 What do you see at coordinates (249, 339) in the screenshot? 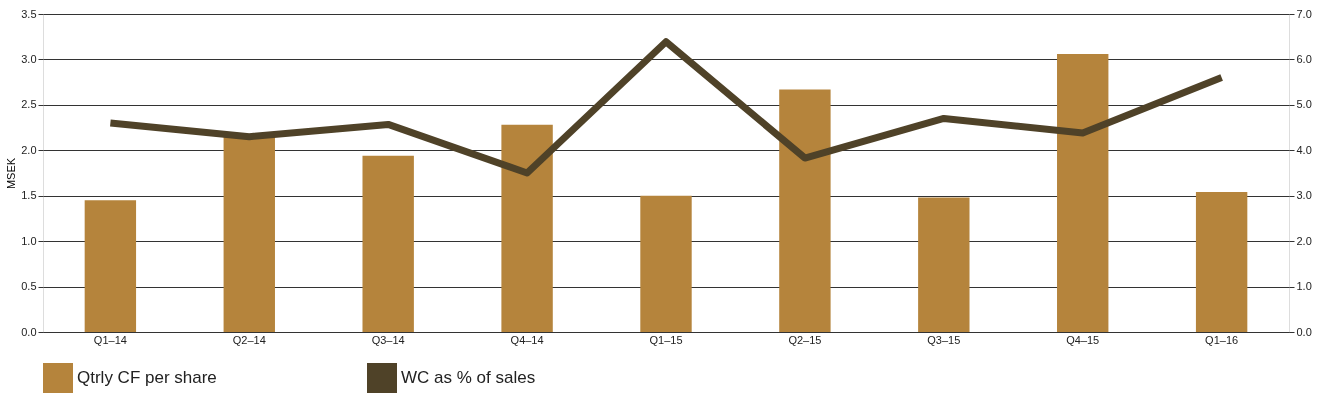
I see `x-tick-label: Q2–14` at bounding box center [249, 339].